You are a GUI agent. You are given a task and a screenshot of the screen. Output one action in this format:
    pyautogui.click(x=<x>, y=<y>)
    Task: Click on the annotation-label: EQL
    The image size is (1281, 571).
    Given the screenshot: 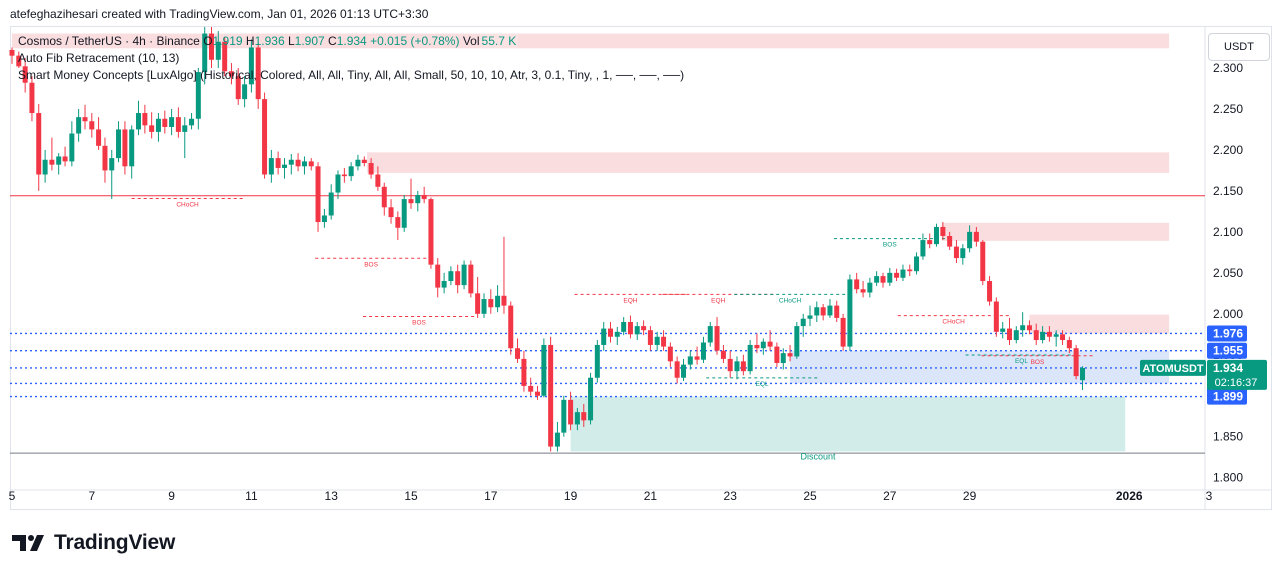 What is the action you would take?
    pyautogui.click(x=1021, y=361)
    